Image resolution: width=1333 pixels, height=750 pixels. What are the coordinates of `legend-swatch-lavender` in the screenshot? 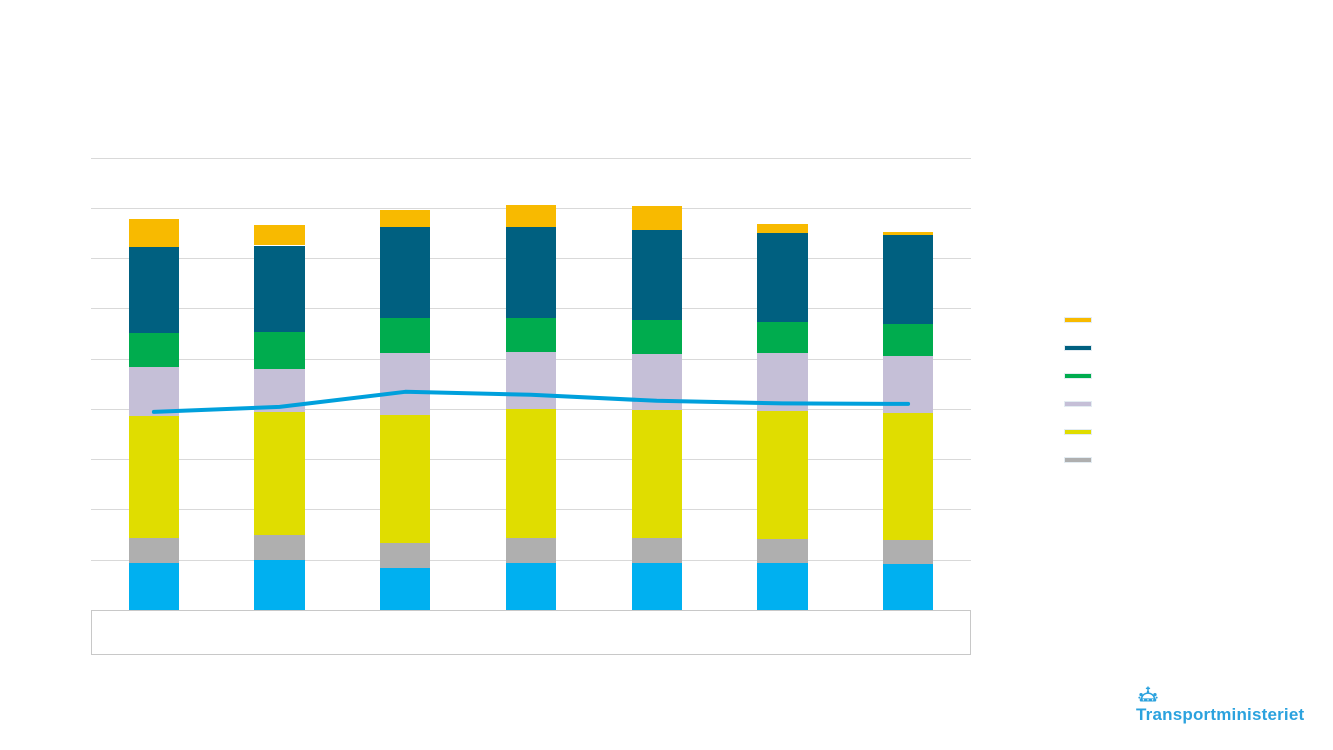 It's located at (1078, 404).